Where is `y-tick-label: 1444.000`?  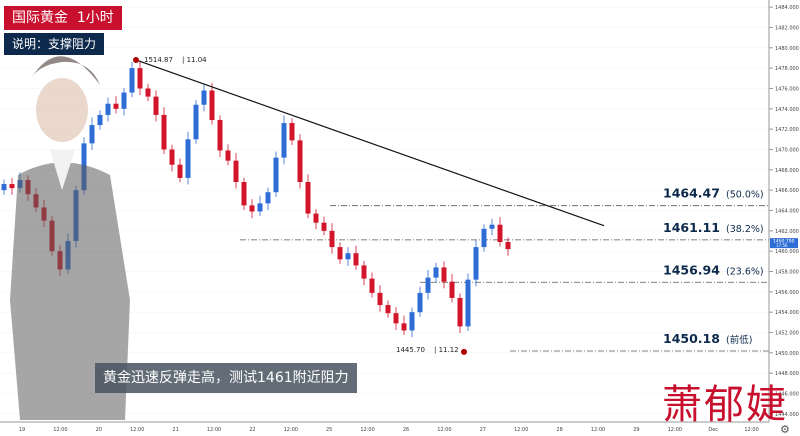
y-tick-label: 1444.000 is located at coordinates (787, 415).